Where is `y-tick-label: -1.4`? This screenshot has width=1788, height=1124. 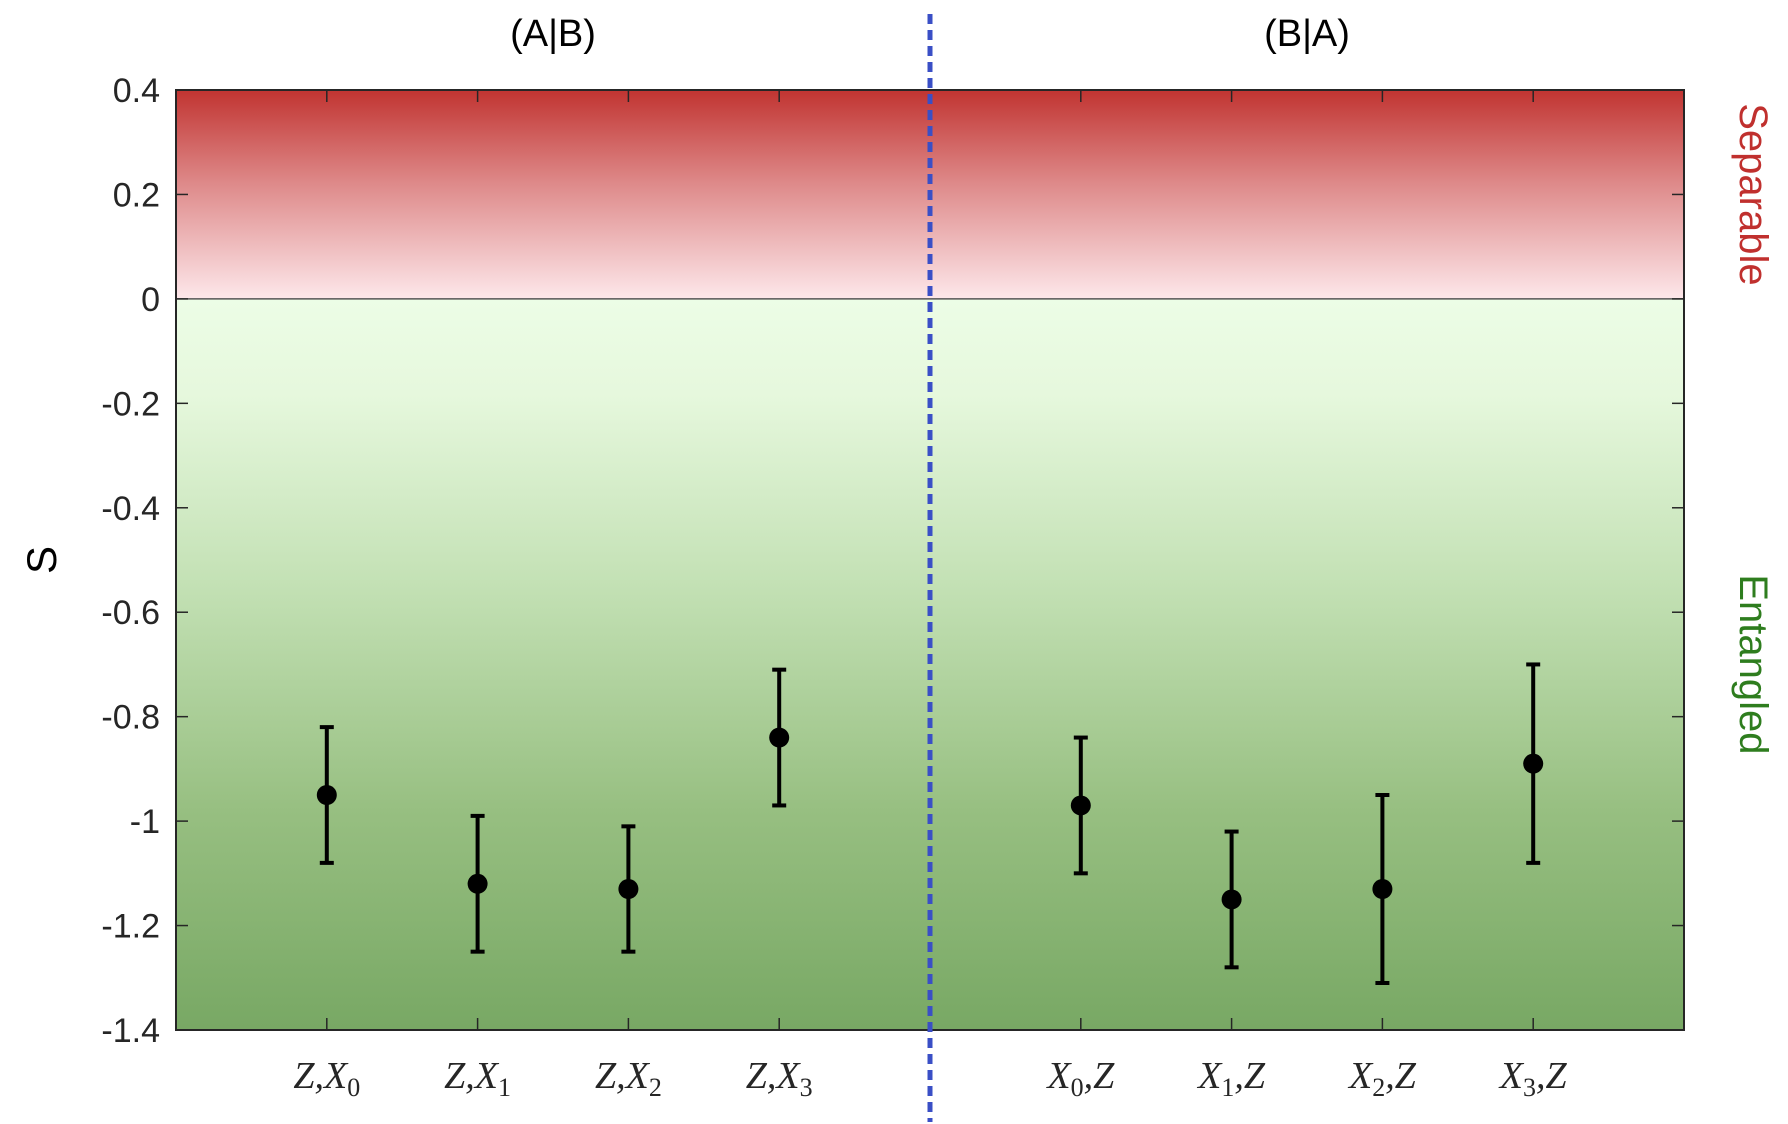 y-tick-label: -1.4 is located at coordinates (130, 1031).